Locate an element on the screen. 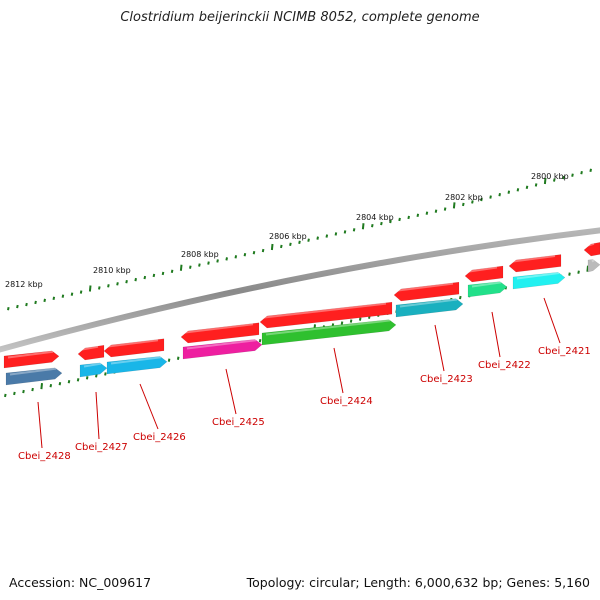 This screenshot has width=600, height=600. scale-label: 2808 kbp is located at coordinates (200, 254).